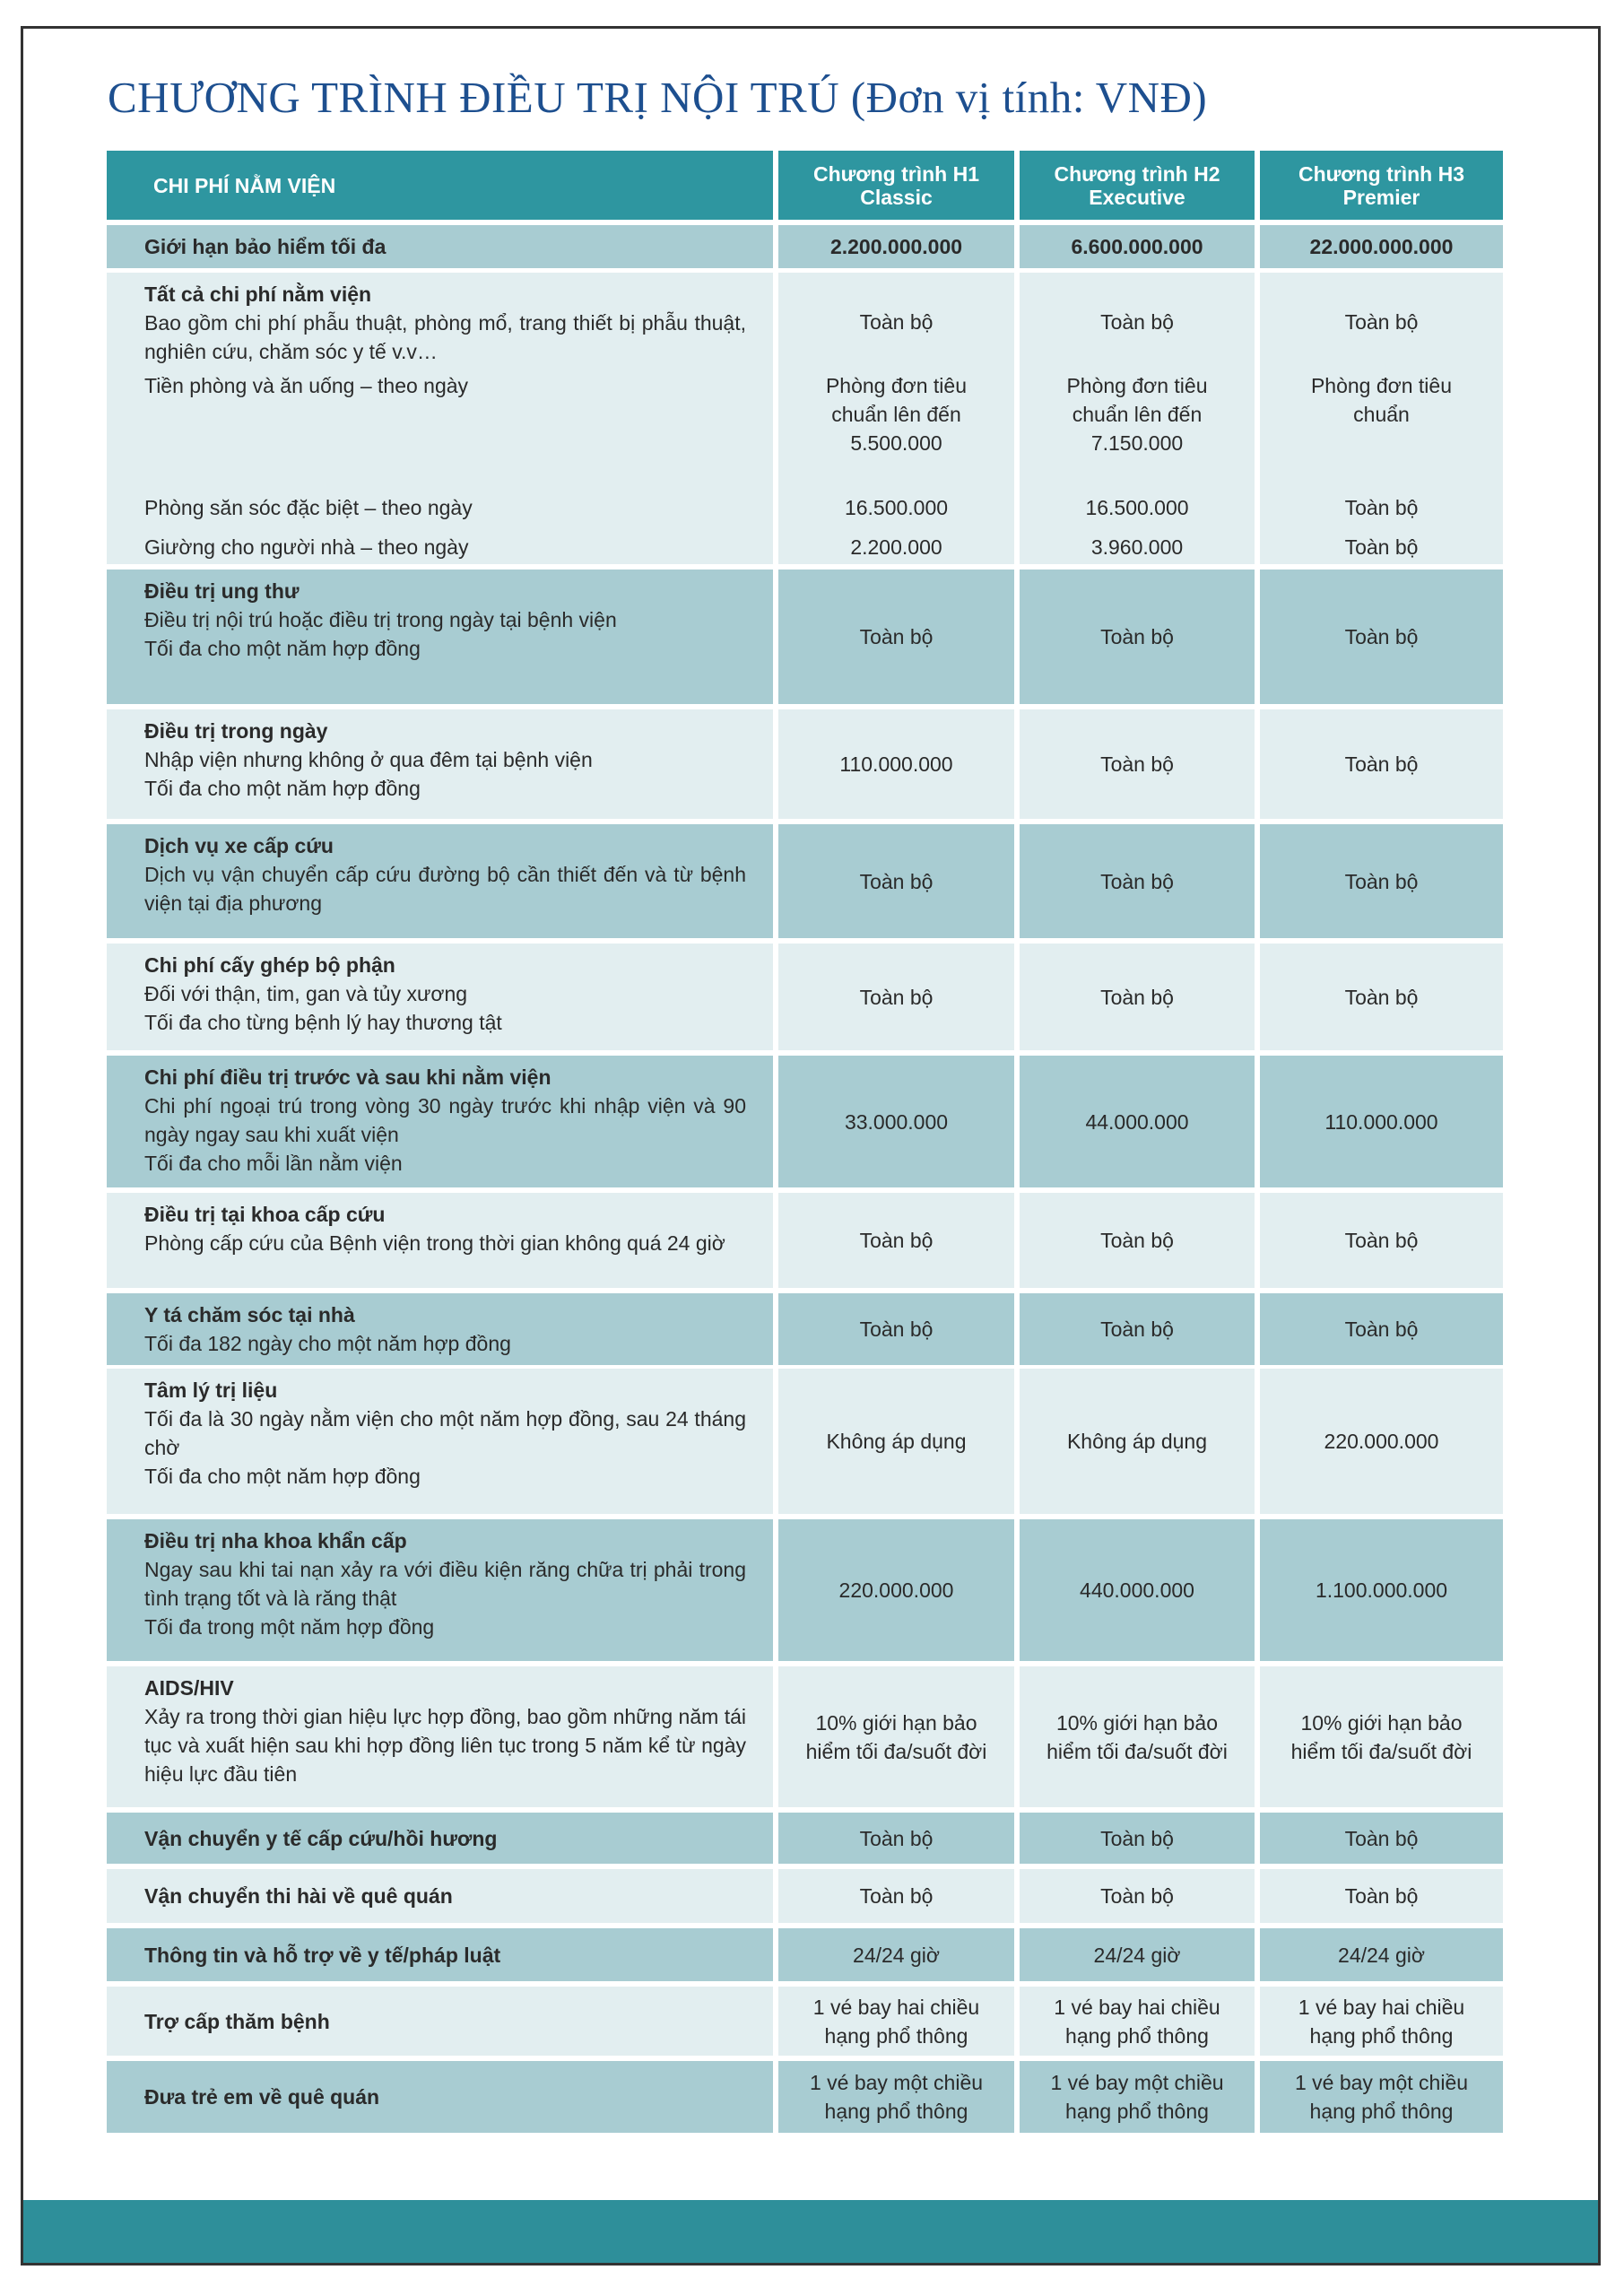  I want to click on benefit-title: Điều trị tại khoa cấp cứu, so click(265, 1214).